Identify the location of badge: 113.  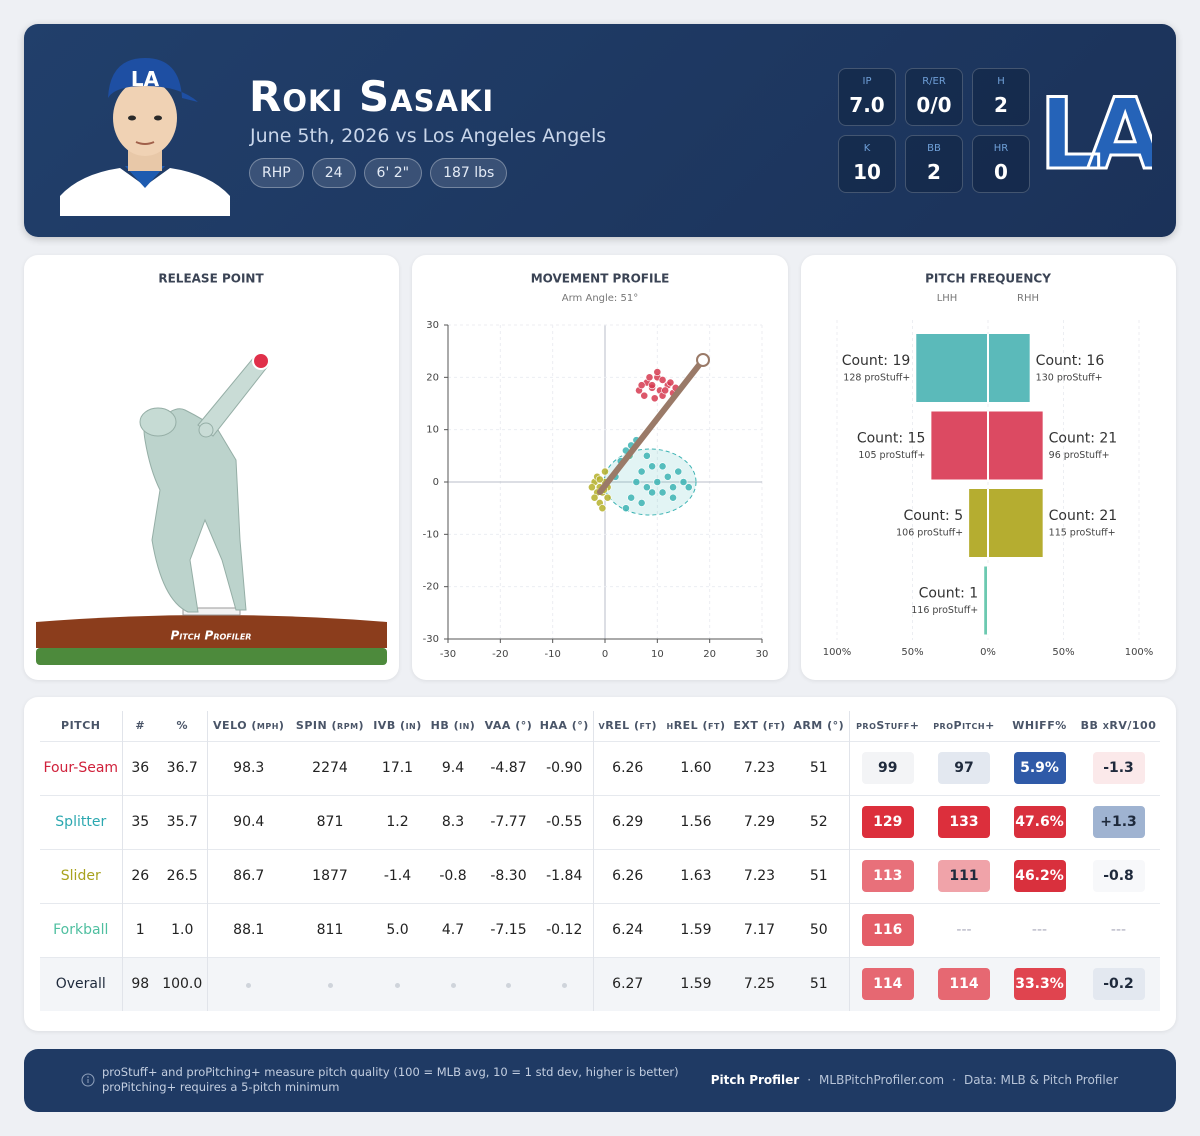
(887, 876).